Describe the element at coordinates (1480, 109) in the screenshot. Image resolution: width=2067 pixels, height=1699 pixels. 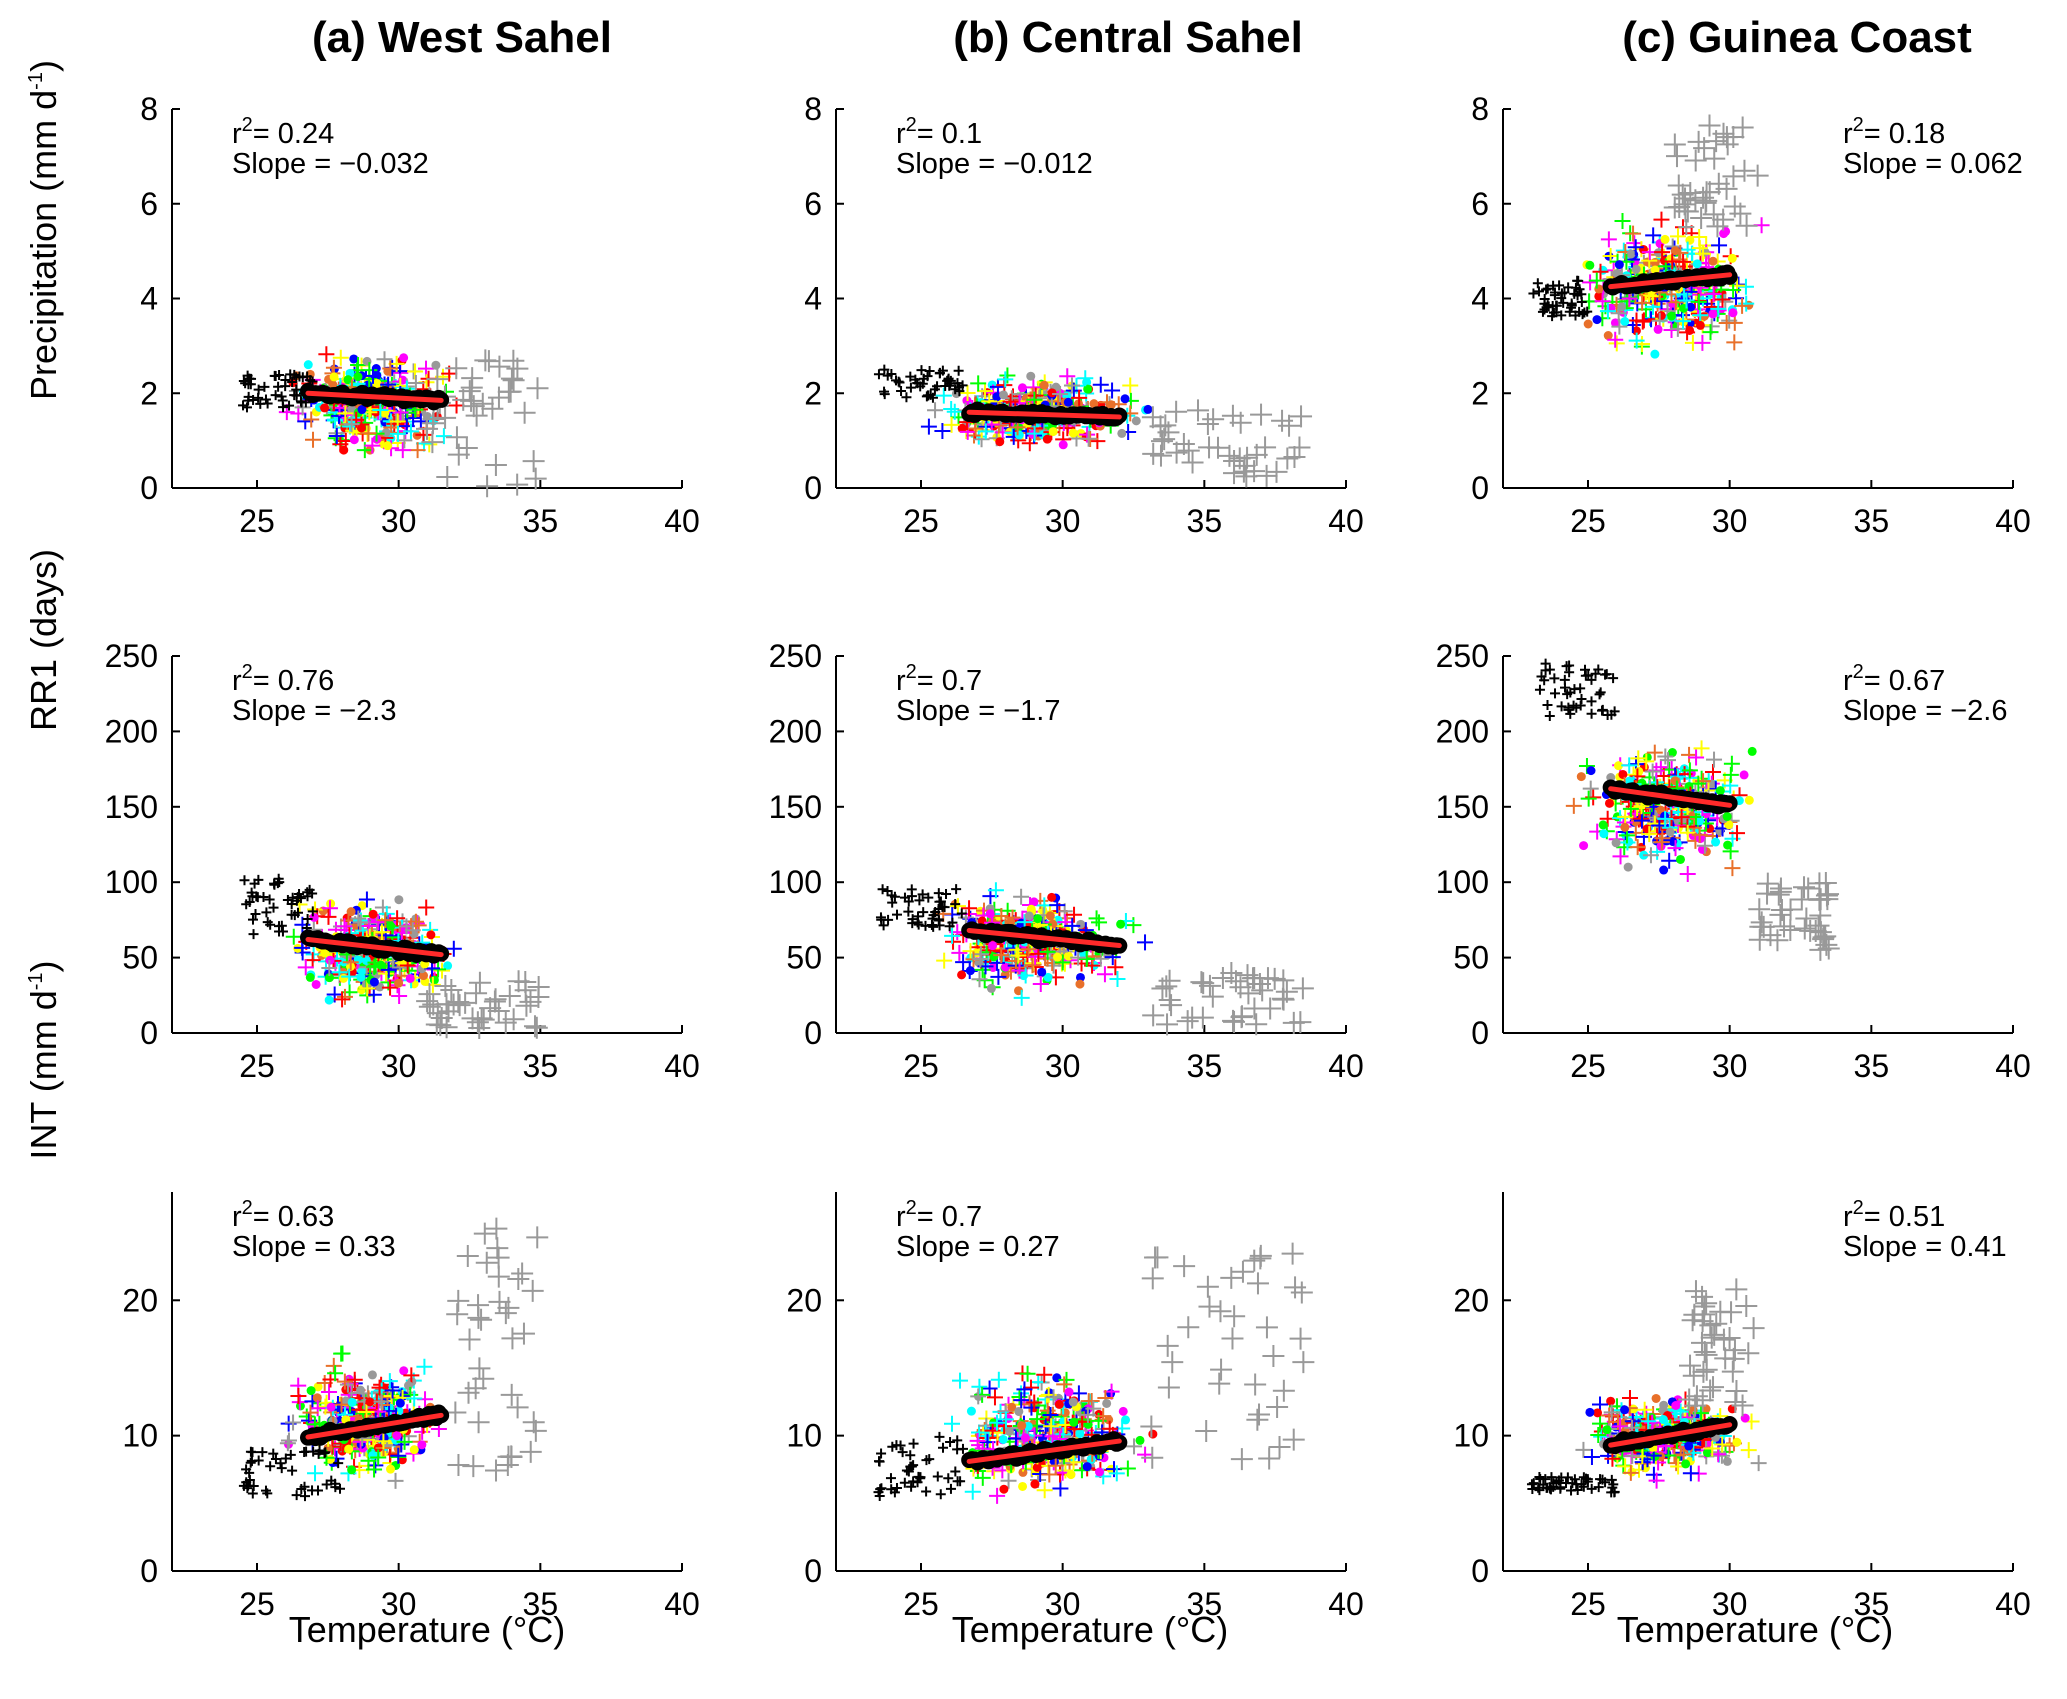
I see `y-tick-label: 8` at that location.